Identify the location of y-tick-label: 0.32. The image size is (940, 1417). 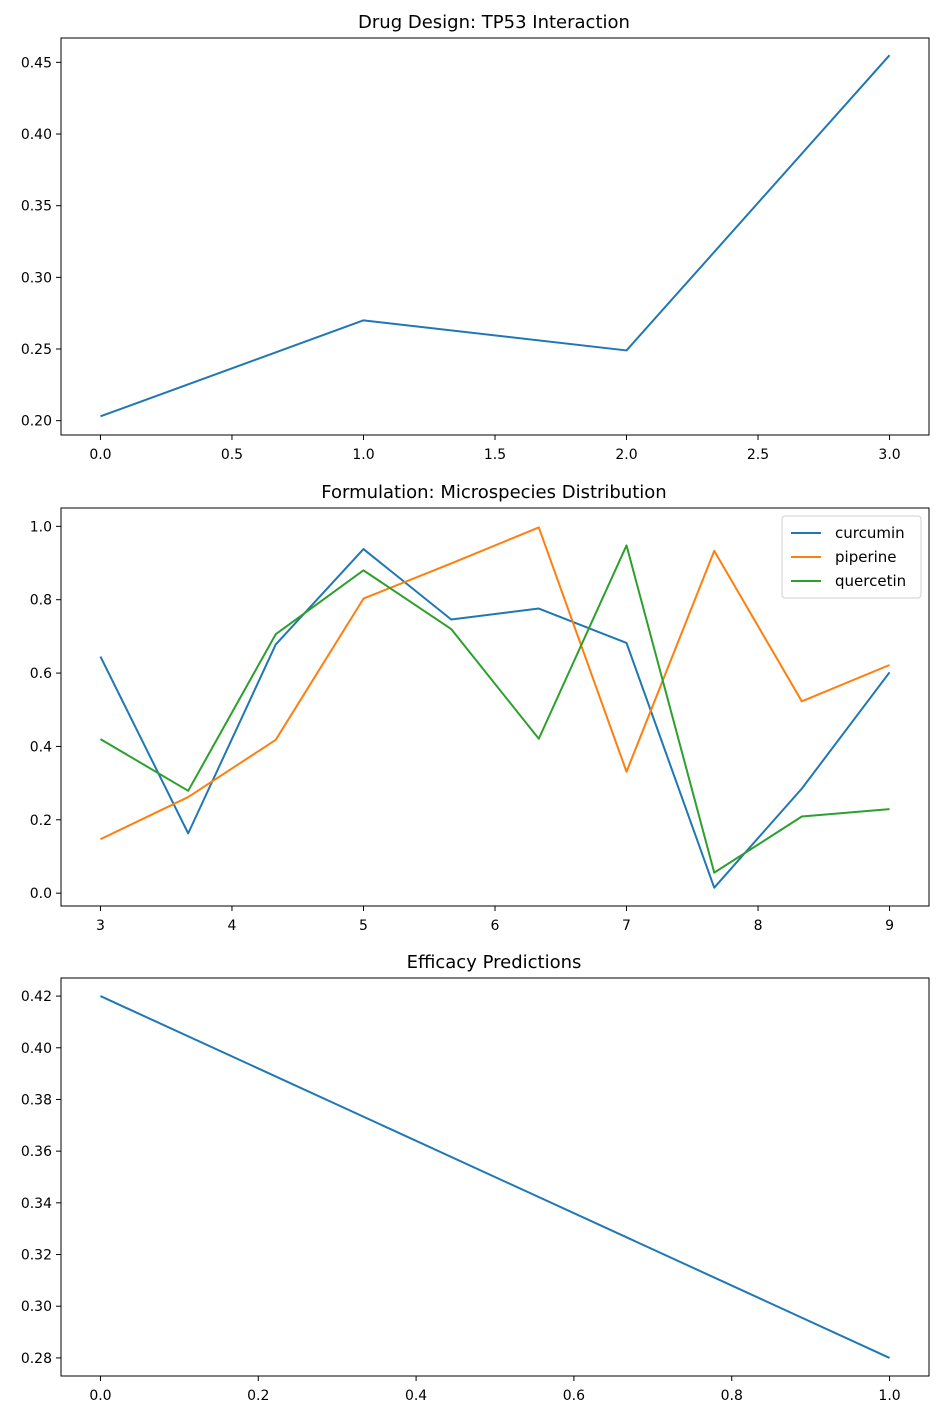
(36, 1256).